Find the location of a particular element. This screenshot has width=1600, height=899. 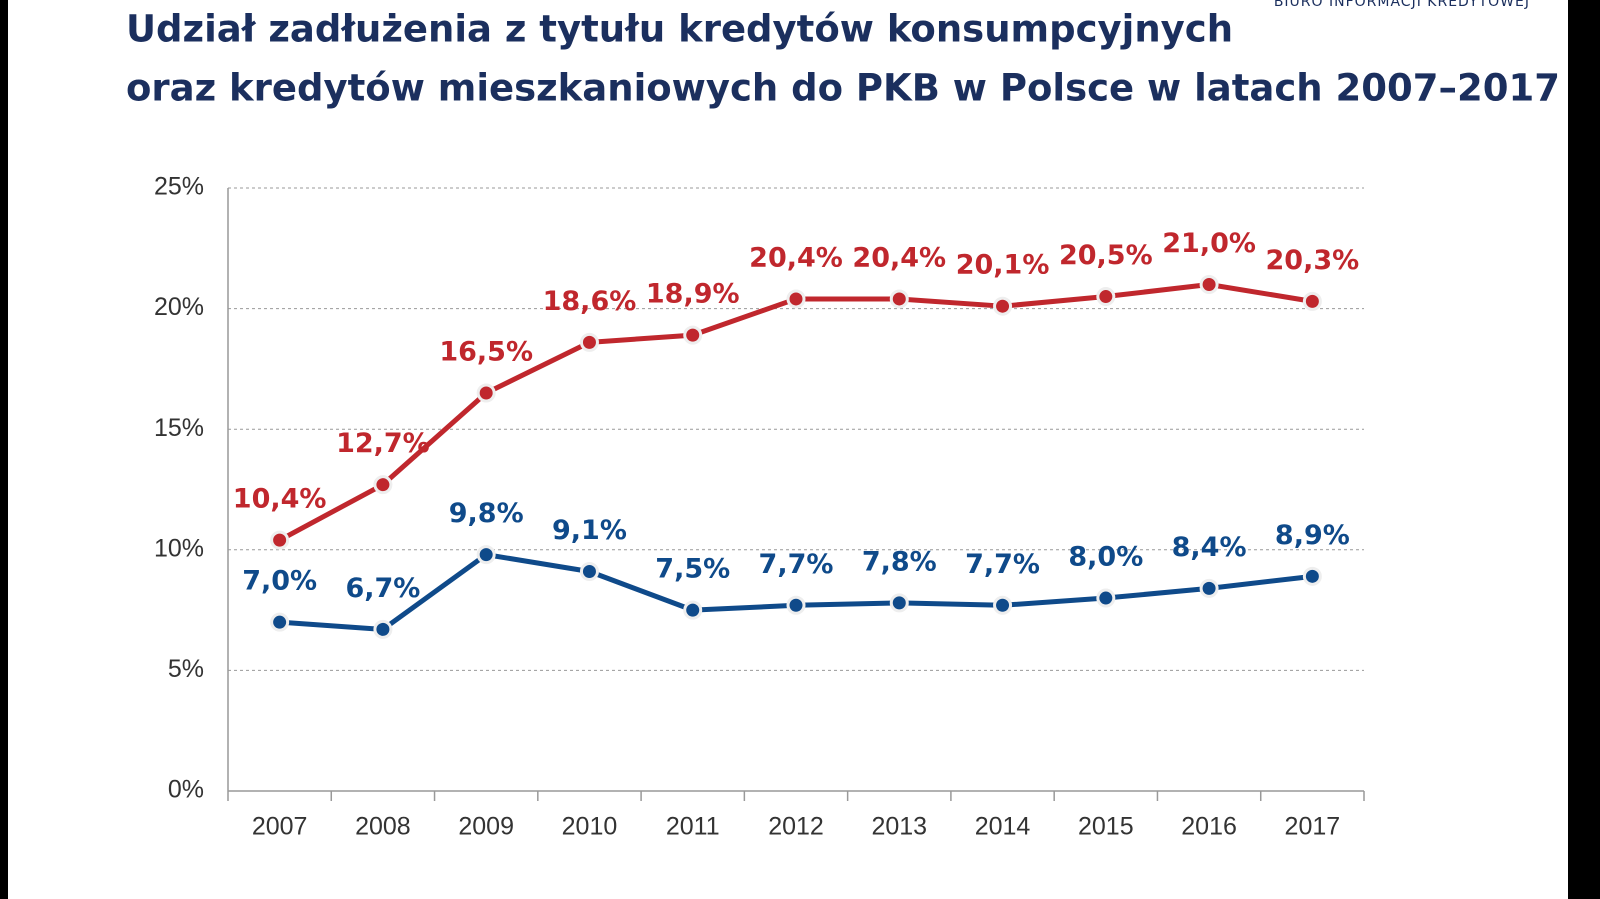

border-right is located at coordinates (1584, 449).